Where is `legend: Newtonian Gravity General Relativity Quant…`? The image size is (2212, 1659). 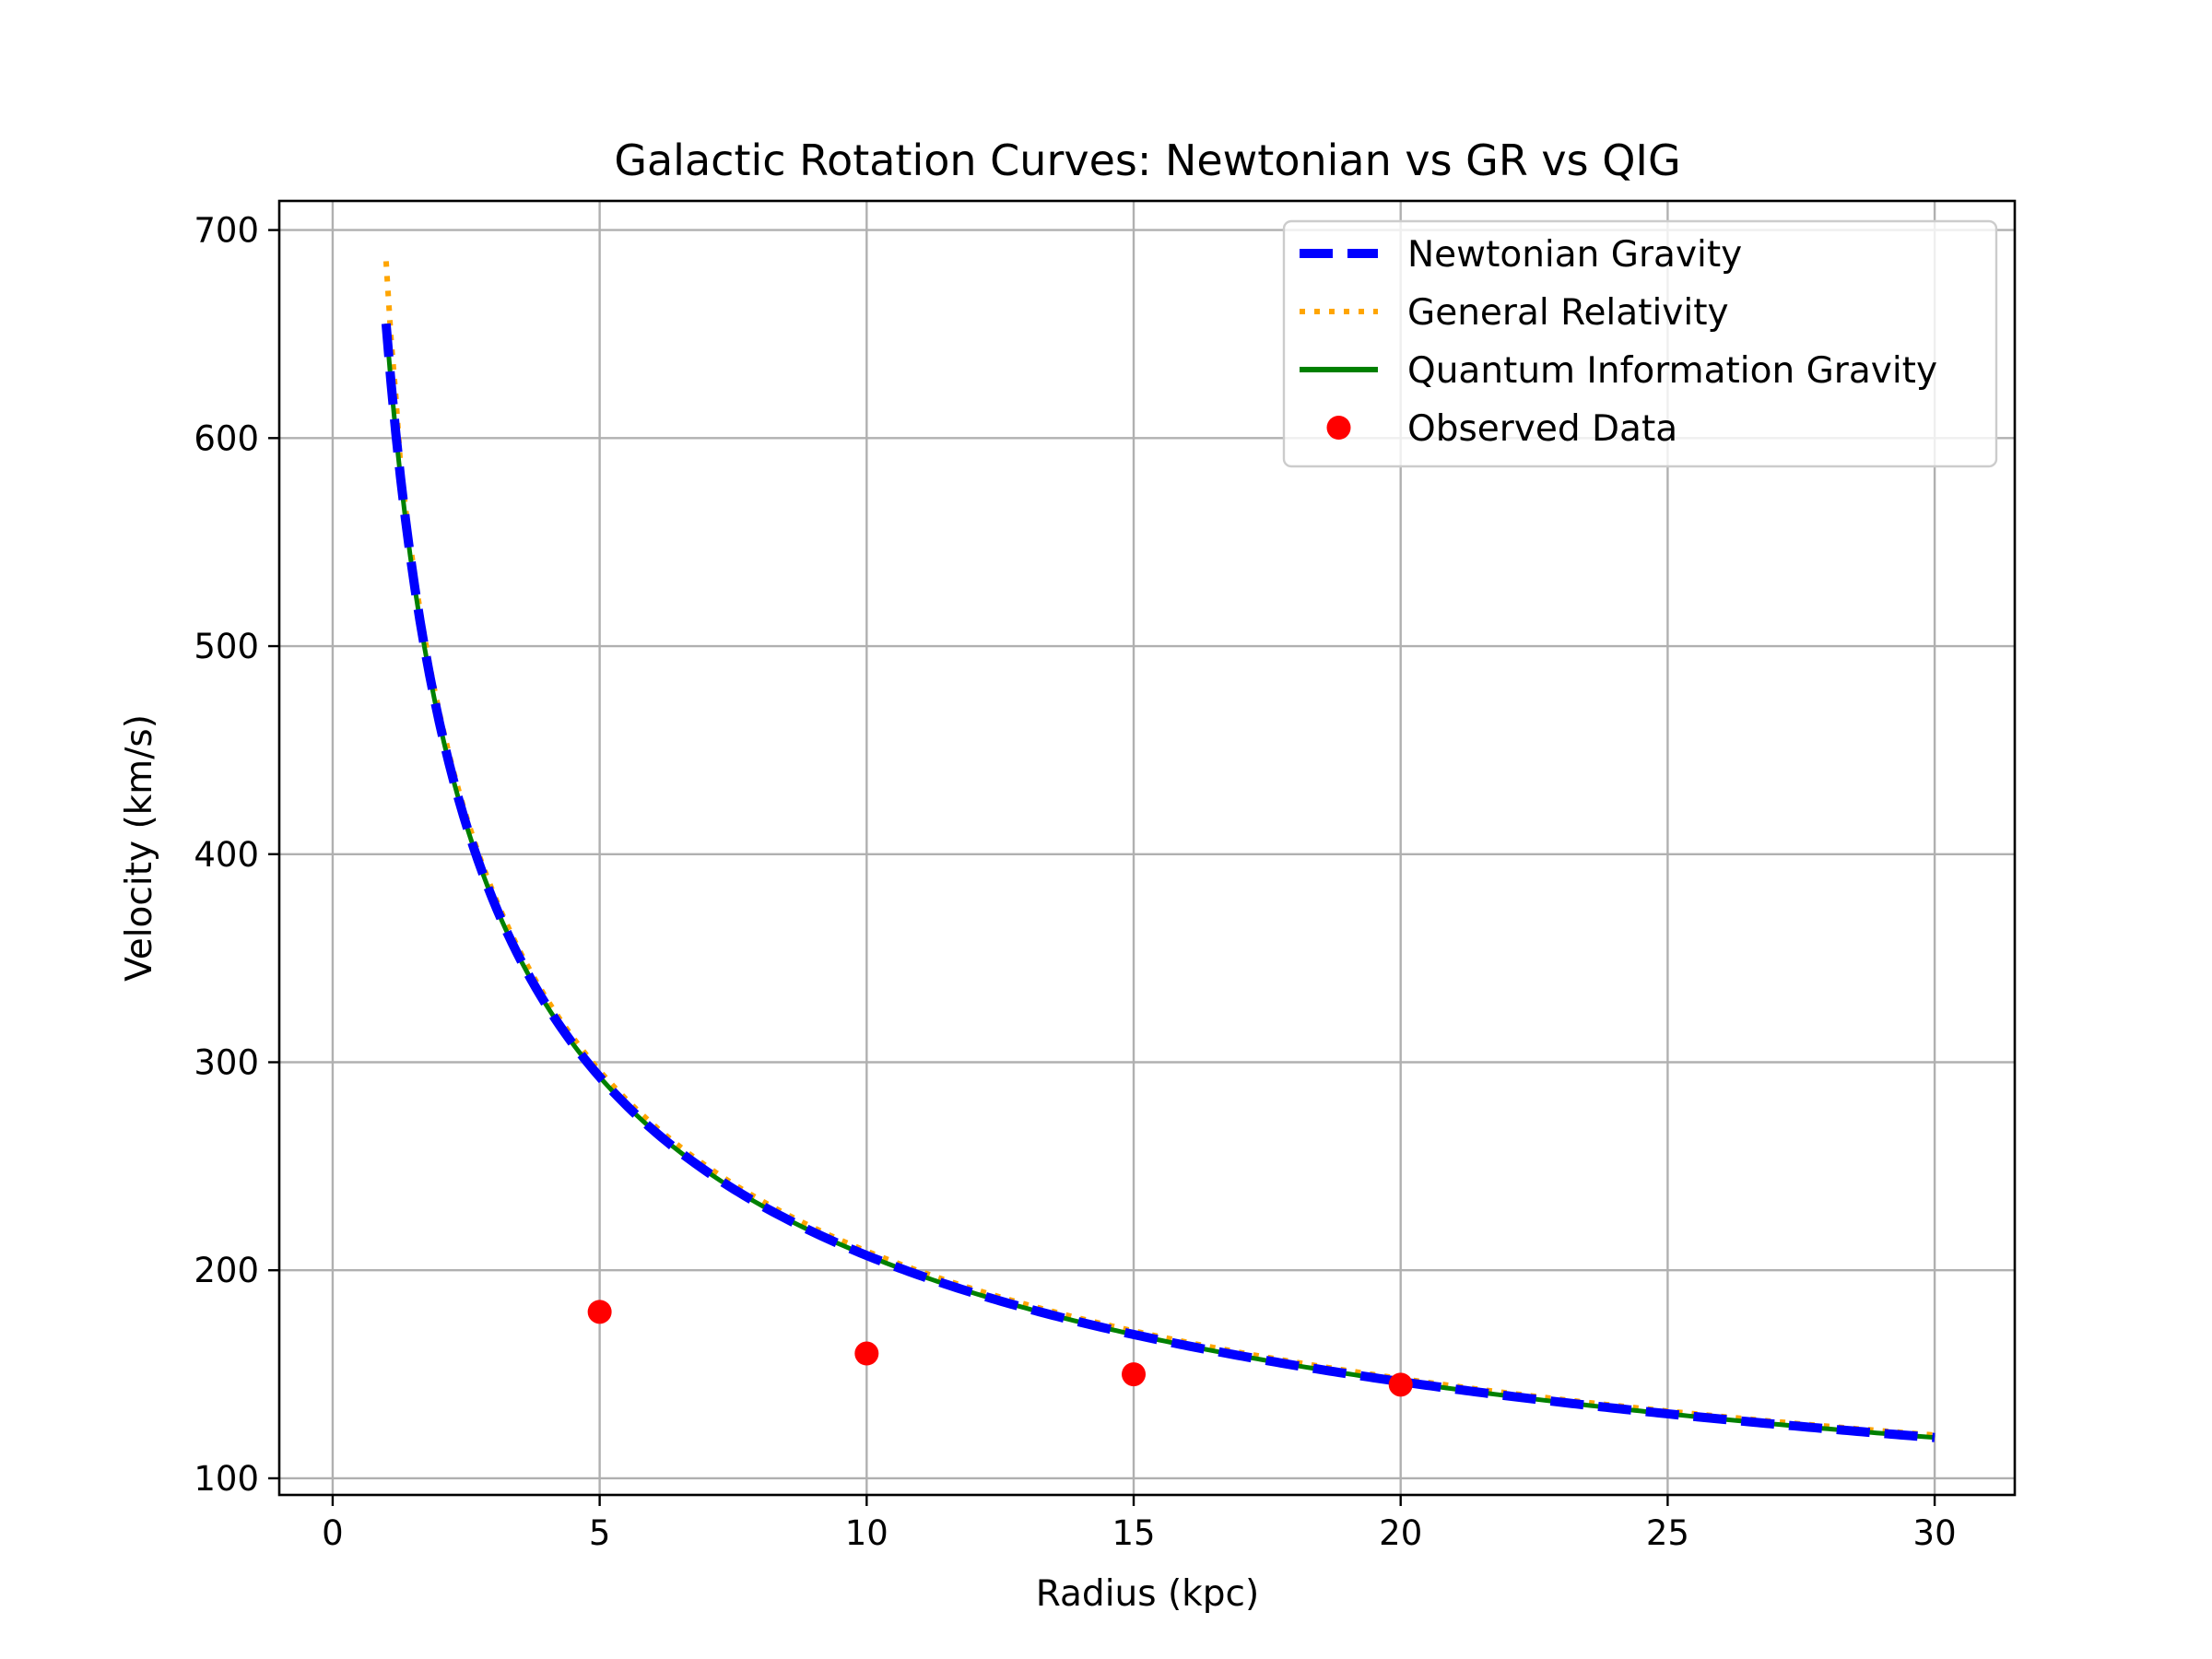
legend: Newtonian Gravity General Relativity Quant… is located at coordinates (1640, 343).